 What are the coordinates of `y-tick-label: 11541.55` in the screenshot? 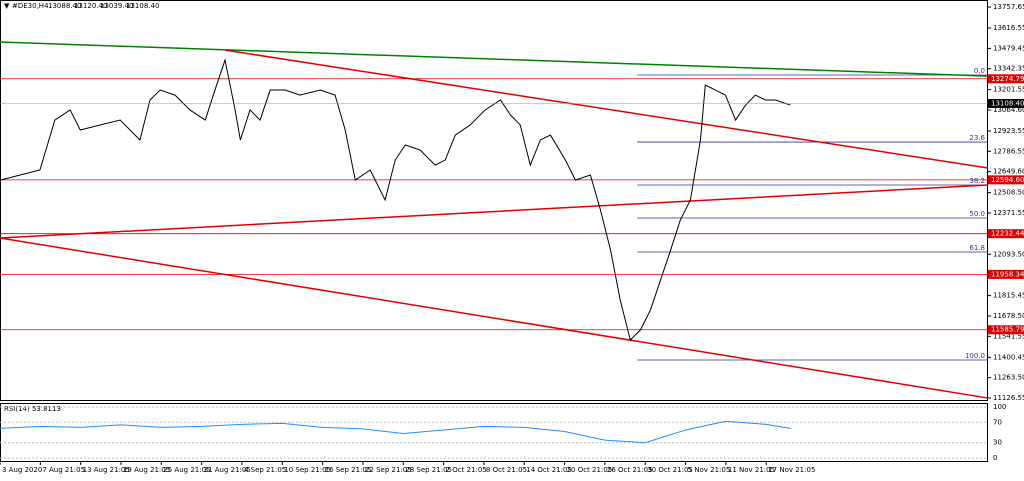 It's located at (1008, 336).